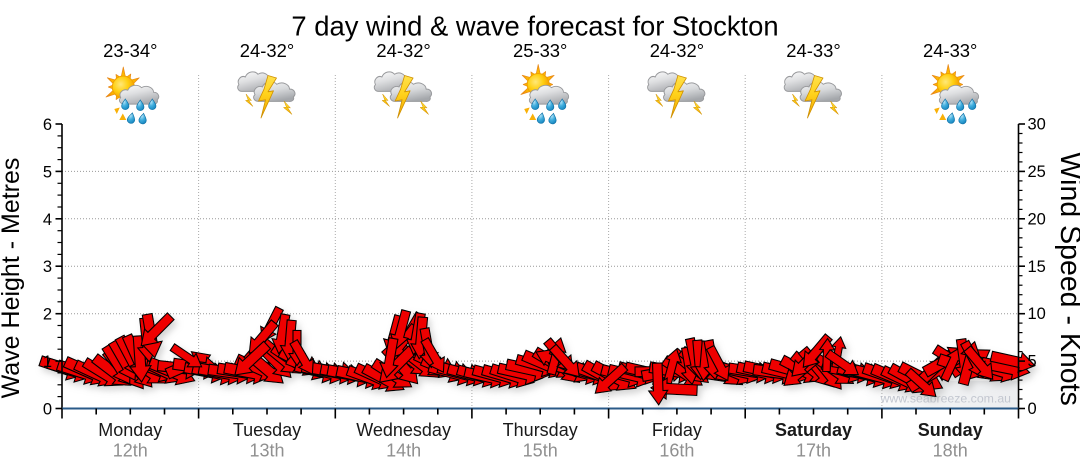  I want to click on svg-text: 3, so click(47, 267).